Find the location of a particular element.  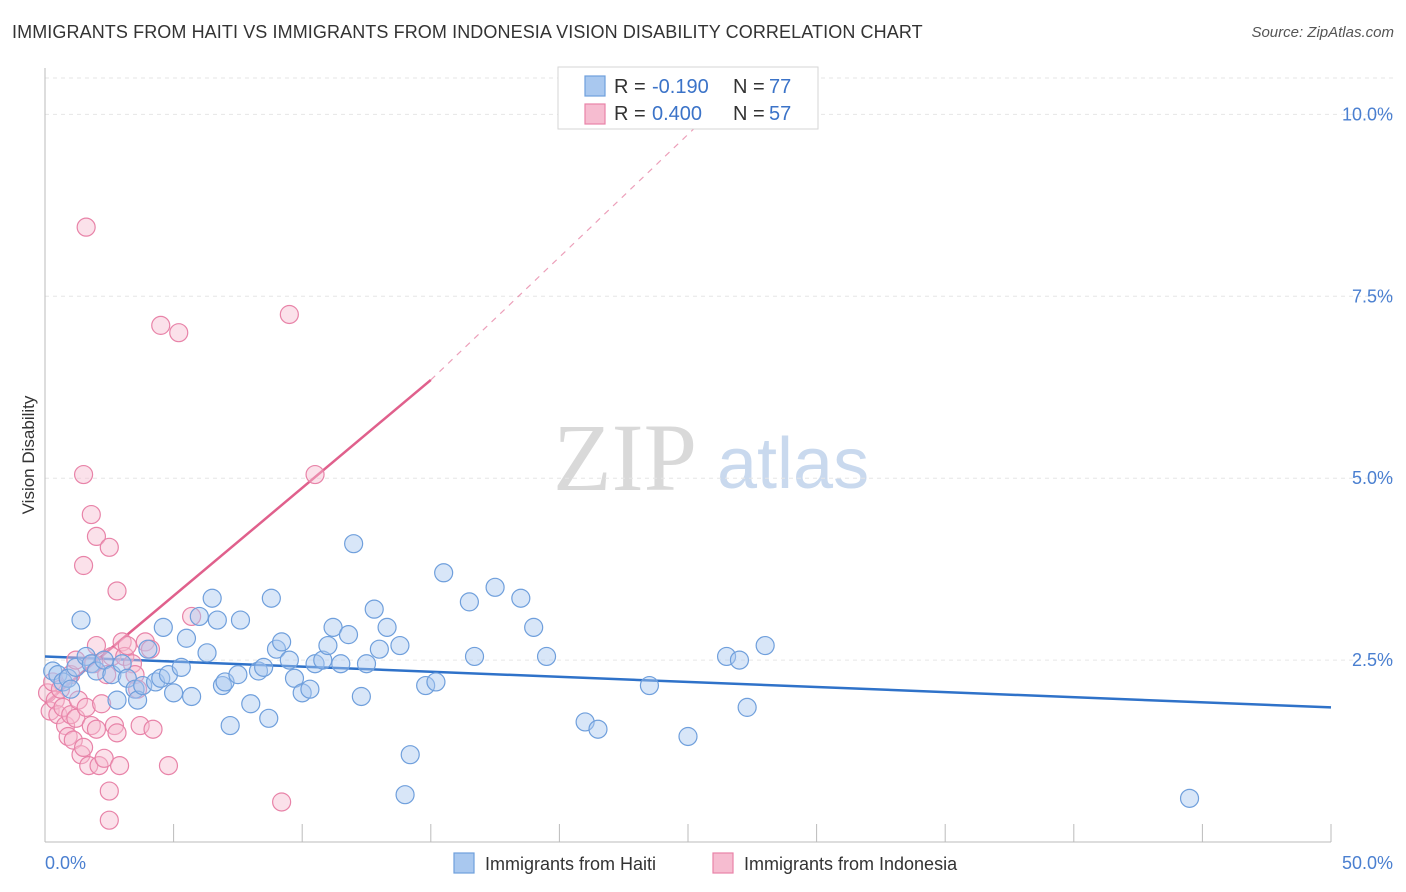

x-tick-label-min: 0.0% is located at coordinates (65, 863).